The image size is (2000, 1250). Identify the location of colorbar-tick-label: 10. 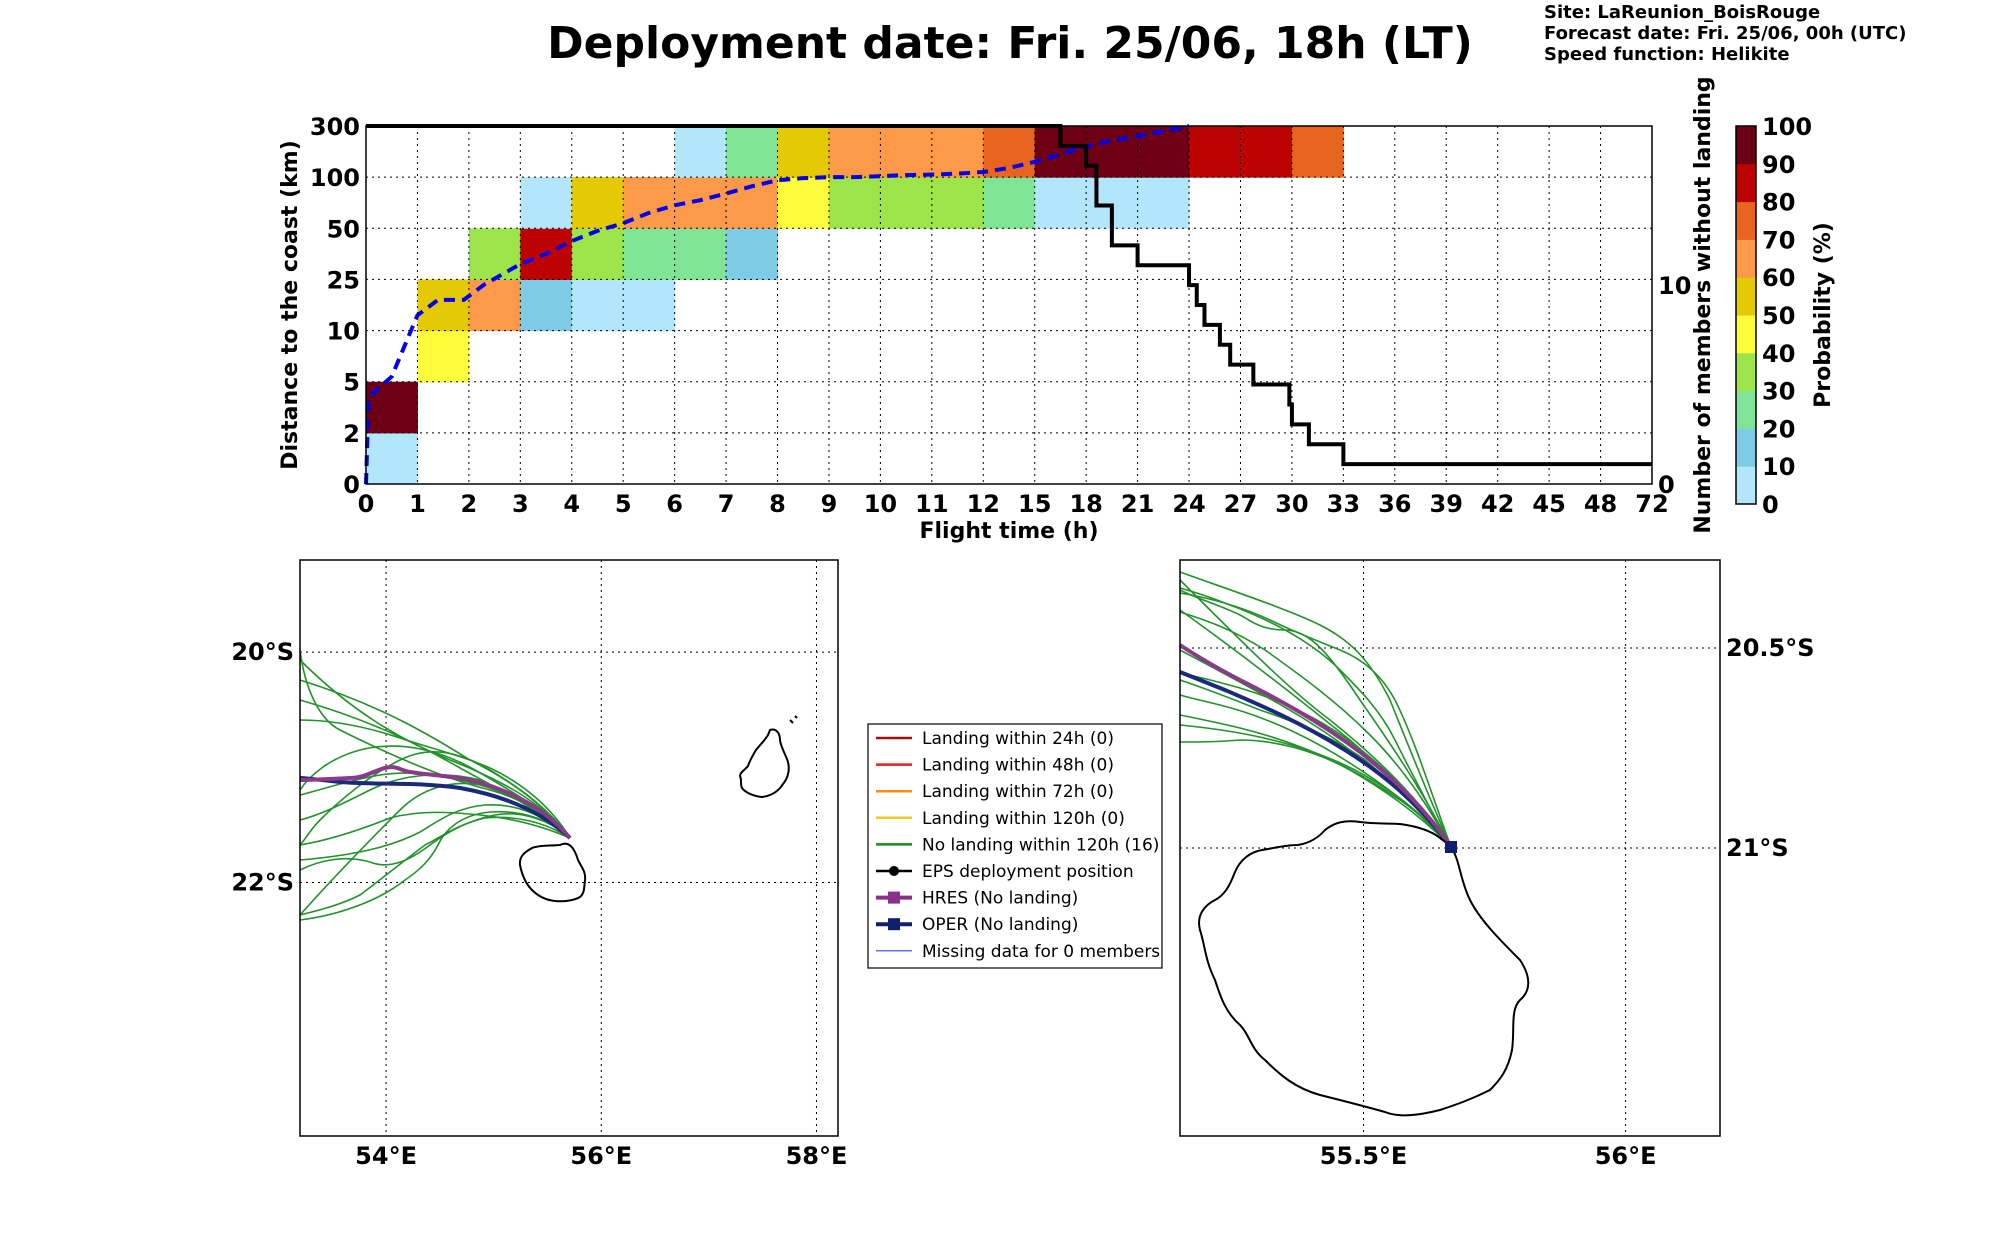
(1778, 467).